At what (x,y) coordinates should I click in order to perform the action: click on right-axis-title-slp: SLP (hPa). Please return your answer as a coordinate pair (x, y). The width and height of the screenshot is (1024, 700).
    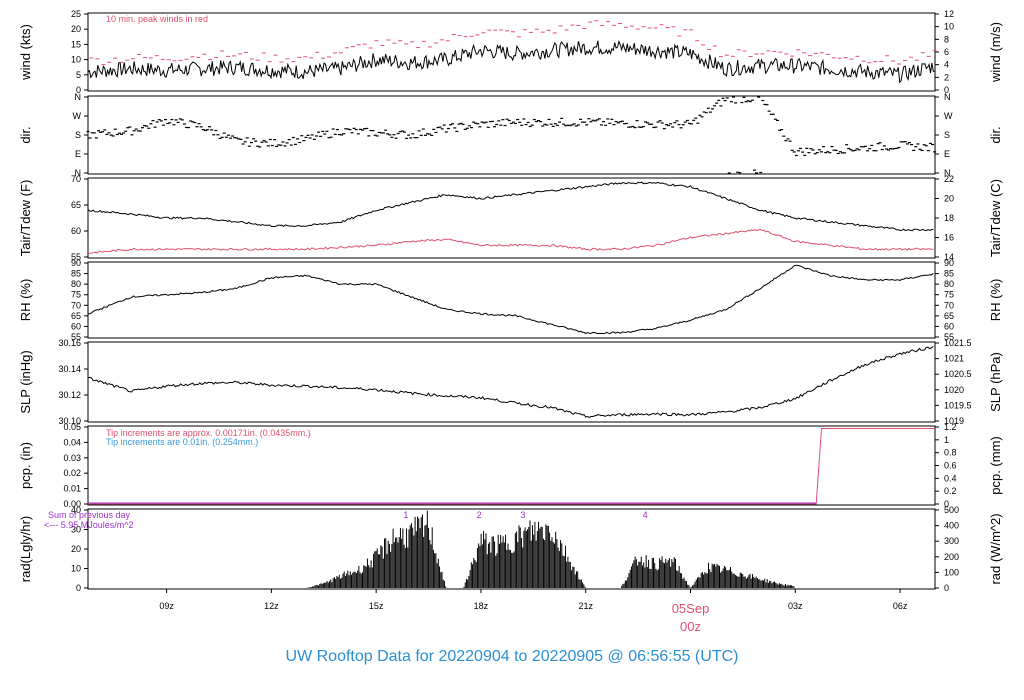
    Looking at the image, I should click on (995, 382).